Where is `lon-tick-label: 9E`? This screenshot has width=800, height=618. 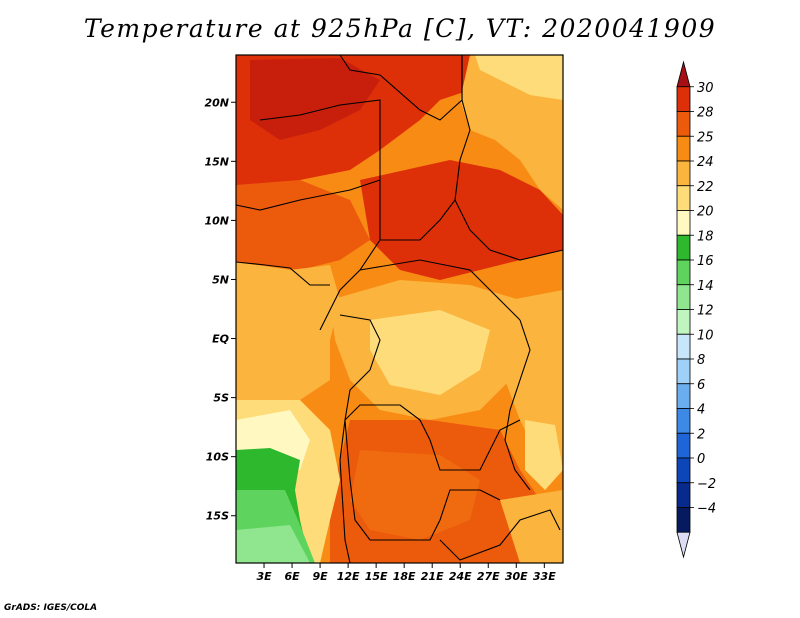
lon-tick-label: 9E is located at coordinates (320, 576).